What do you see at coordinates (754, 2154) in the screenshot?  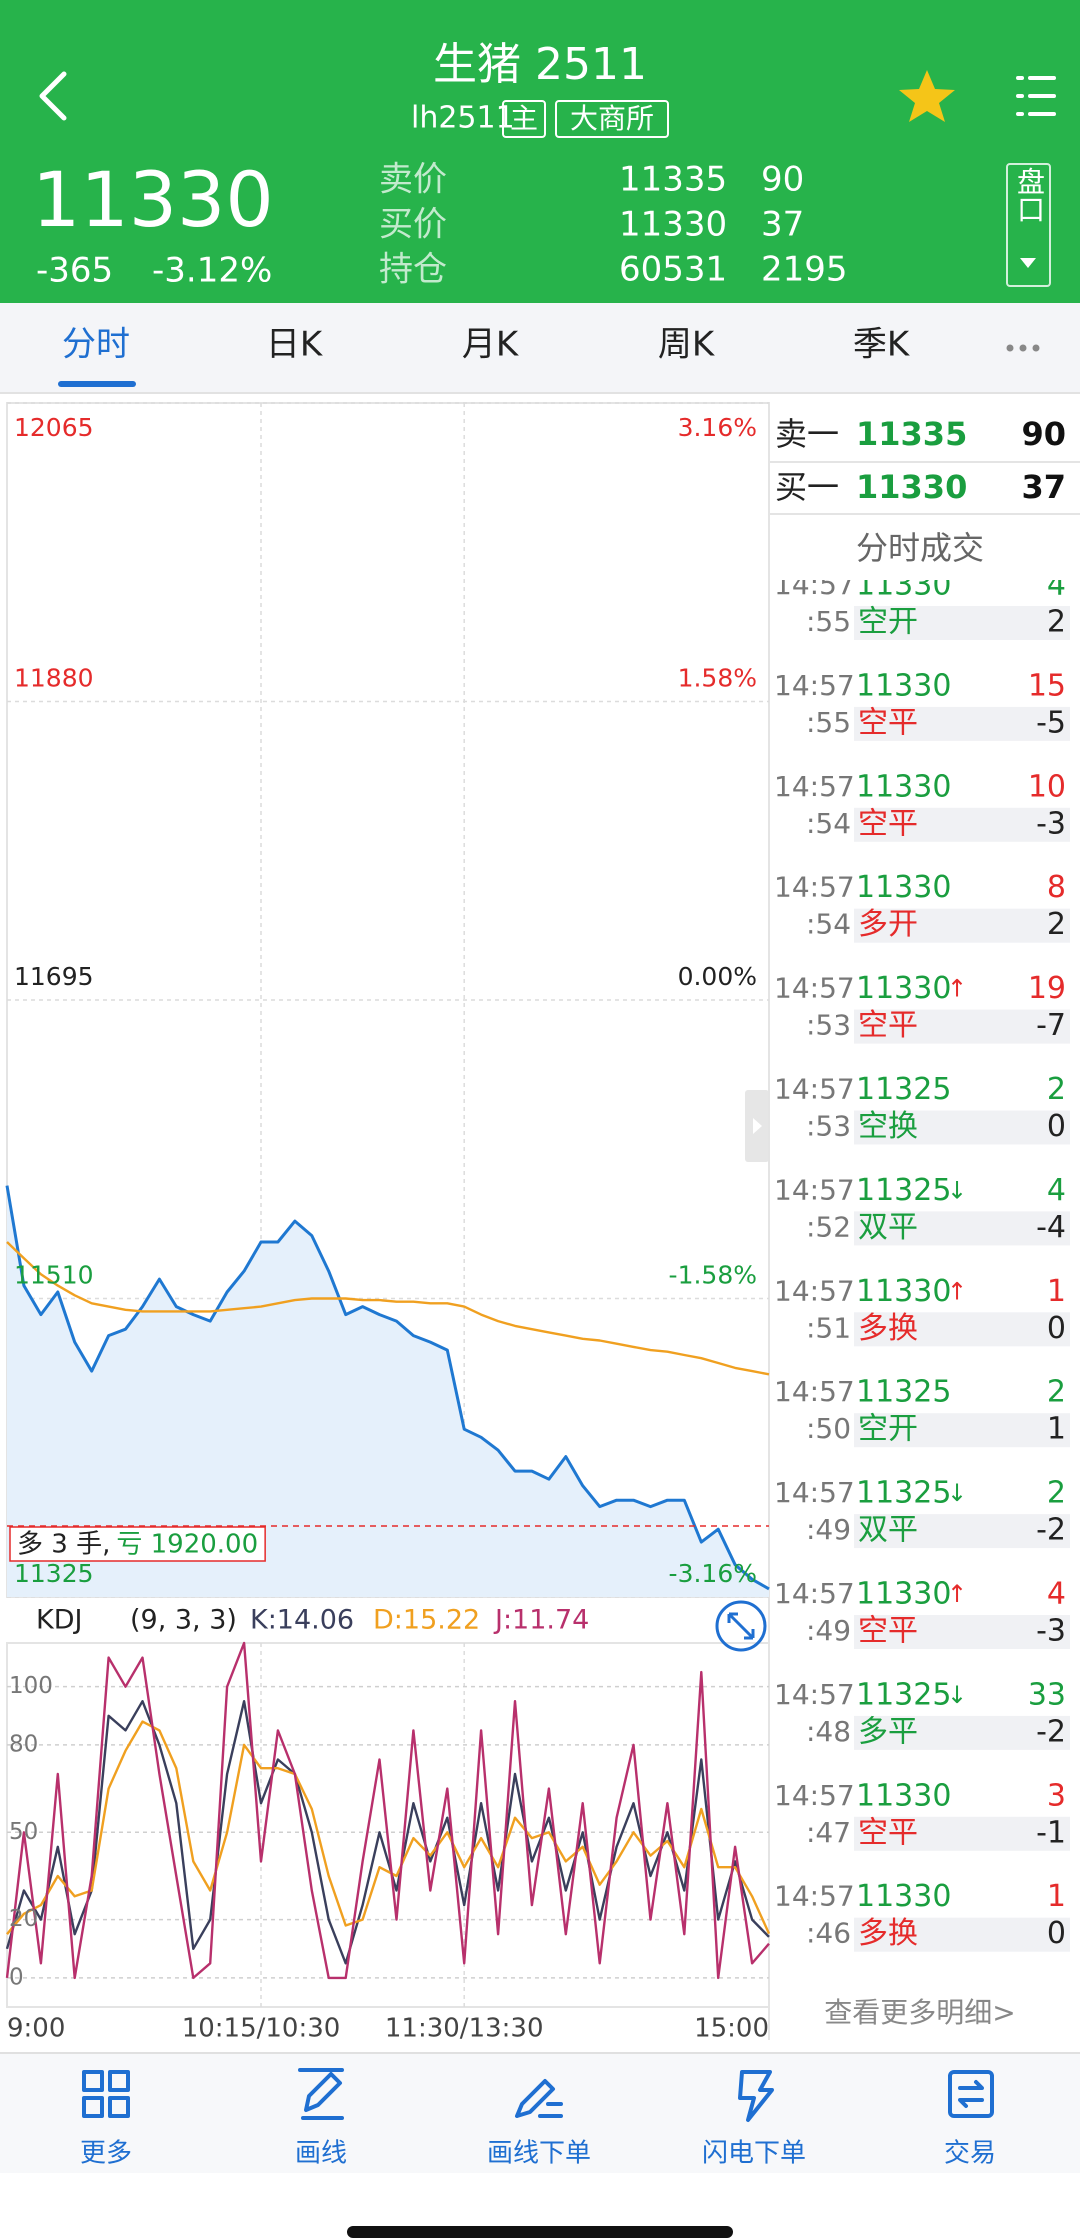 I see `nav-label: 闪电下单` at bounding box center [754, 2154].